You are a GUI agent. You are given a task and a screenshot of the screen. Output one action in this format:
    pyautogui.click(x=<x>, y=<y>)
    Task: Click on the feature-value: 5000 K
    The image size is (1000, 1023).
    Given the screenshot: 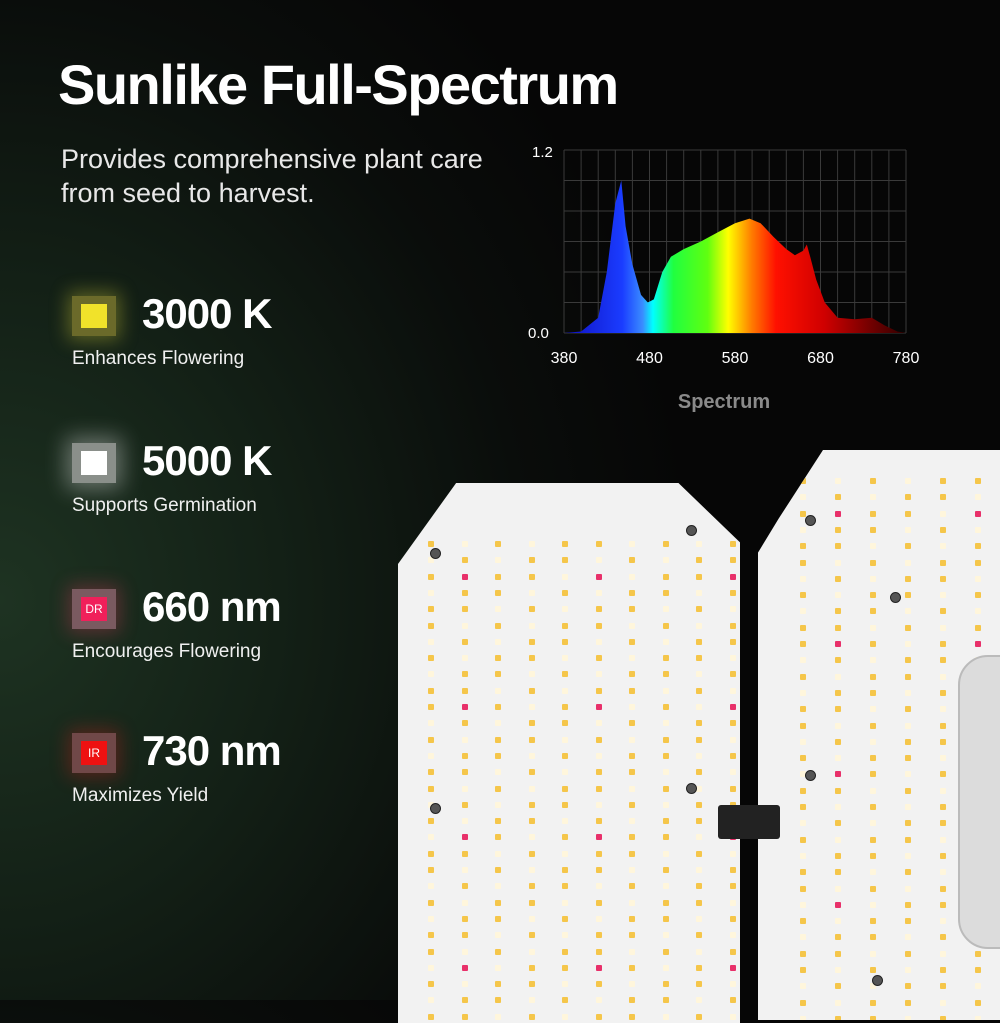 What is the action you would take?
    pyautogui.click(x=207, y=460)
    